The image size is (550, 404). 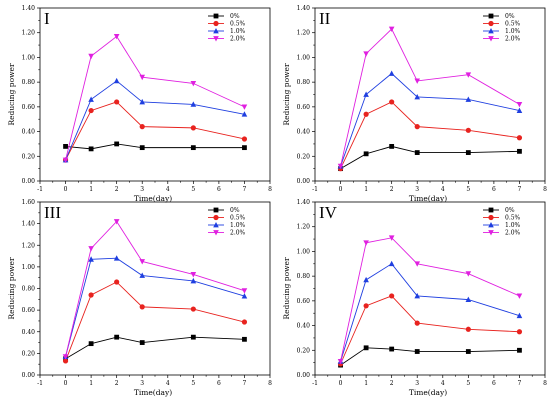 What do you see at coordinates (304, 375) in the screenshot?
I see `y-tick-label: 0.00` at bounding box center [304, 375].